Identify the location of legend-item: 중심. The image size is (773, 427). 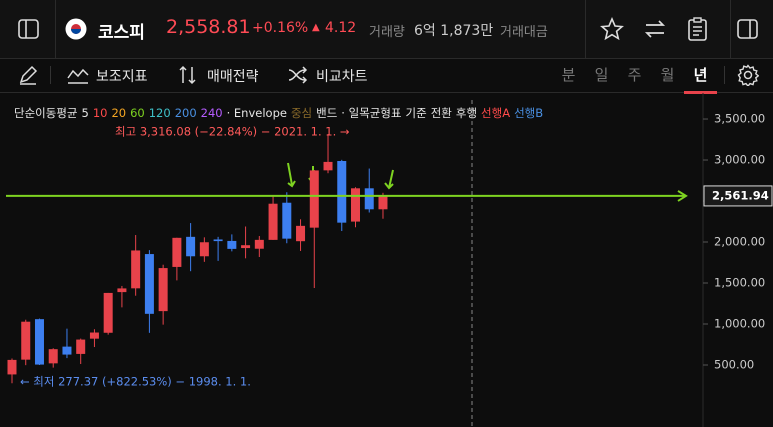
(301, 113).